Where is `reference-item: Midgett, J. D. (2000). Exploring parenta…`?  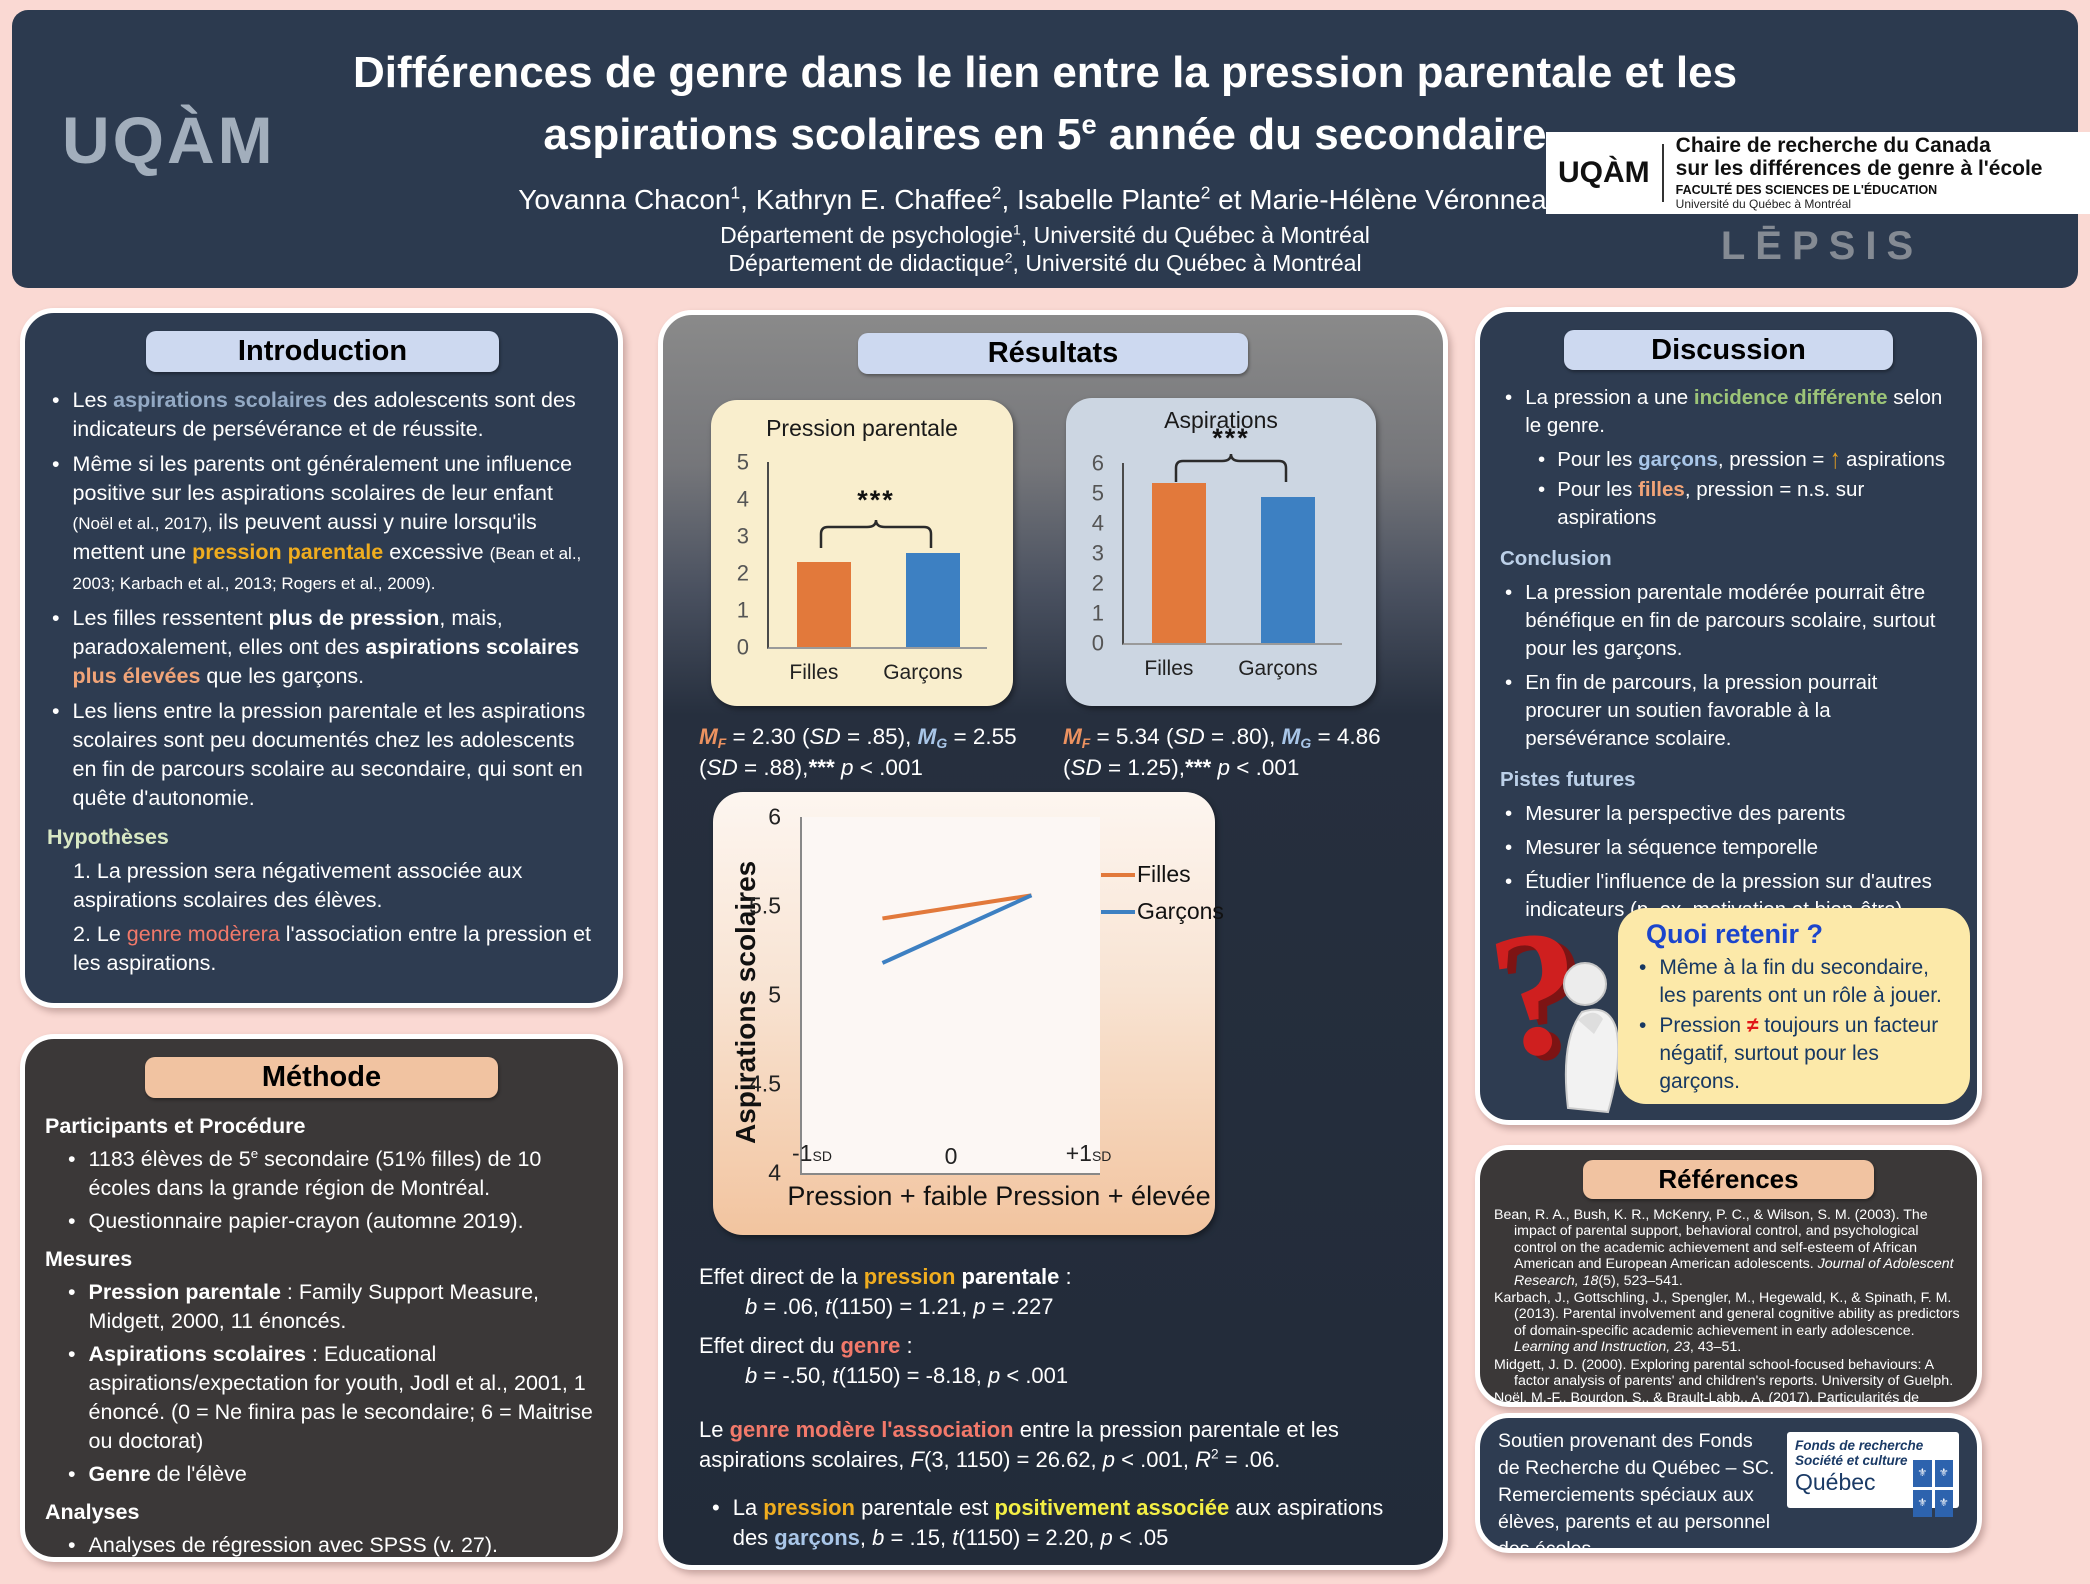 reference-item: Midgett, J. D. (2000). Exploring parenta… is located at coordinates (1724, 1373).